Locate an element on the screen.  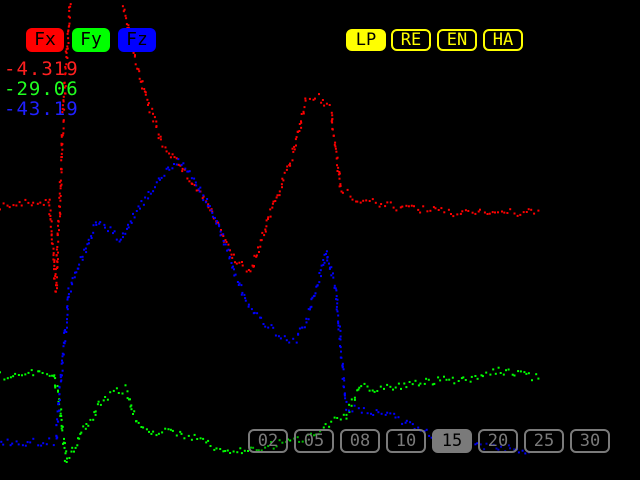
channel-fz-button: Fz is located at coordinates (137, 40).